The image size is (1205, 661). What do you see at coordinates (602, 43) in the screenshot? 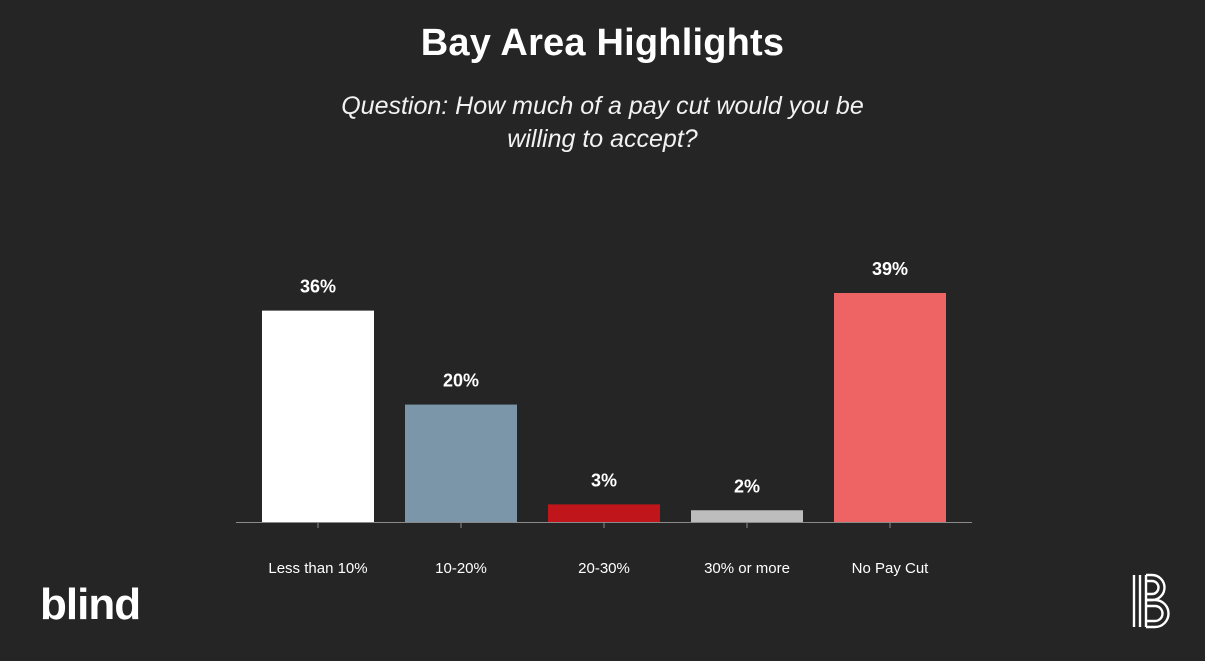
I see `chart-title: Bay Area Highlights` at bounding box center [602, 43].